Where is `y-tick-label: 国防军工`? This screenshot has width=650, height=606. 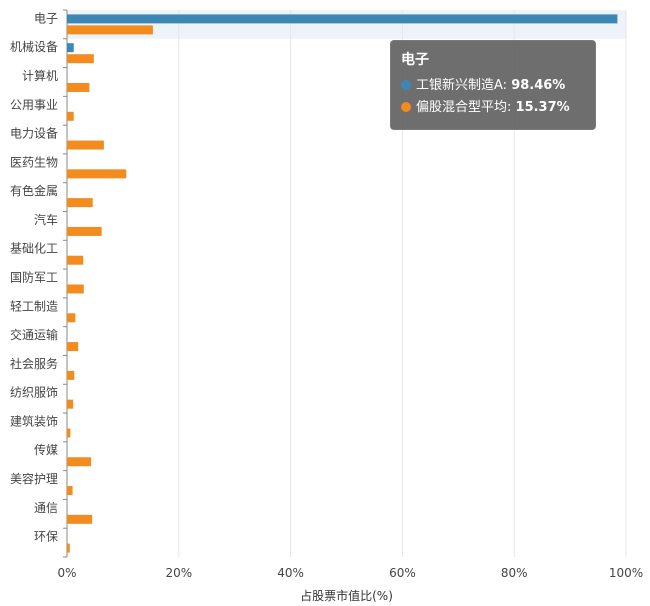
y-tick-label: 国防军工 is located at coordinates (34, 277).